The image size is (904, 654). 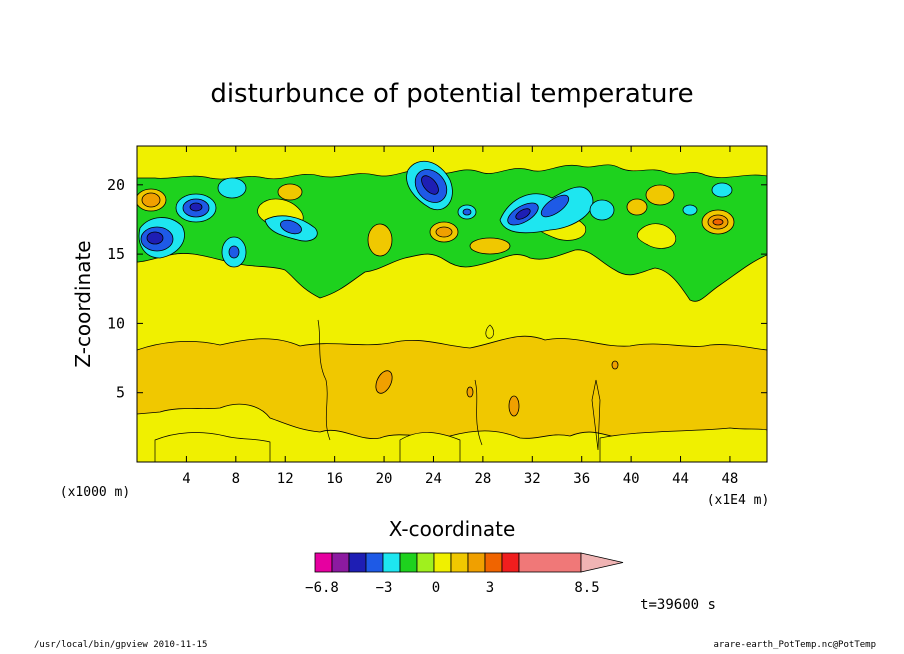 What do you see at coordinates (602, 562) in the screenshot?
I see `colorbar-overflow-arrow` at bounding box center [602, 562].